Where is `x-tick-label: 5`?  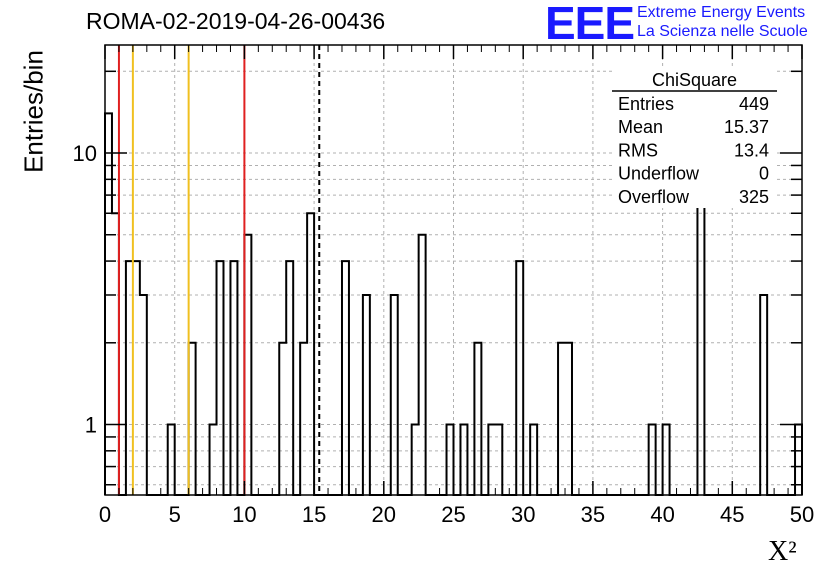
x-tick-label: 5 is located at coordinates (175, 514).